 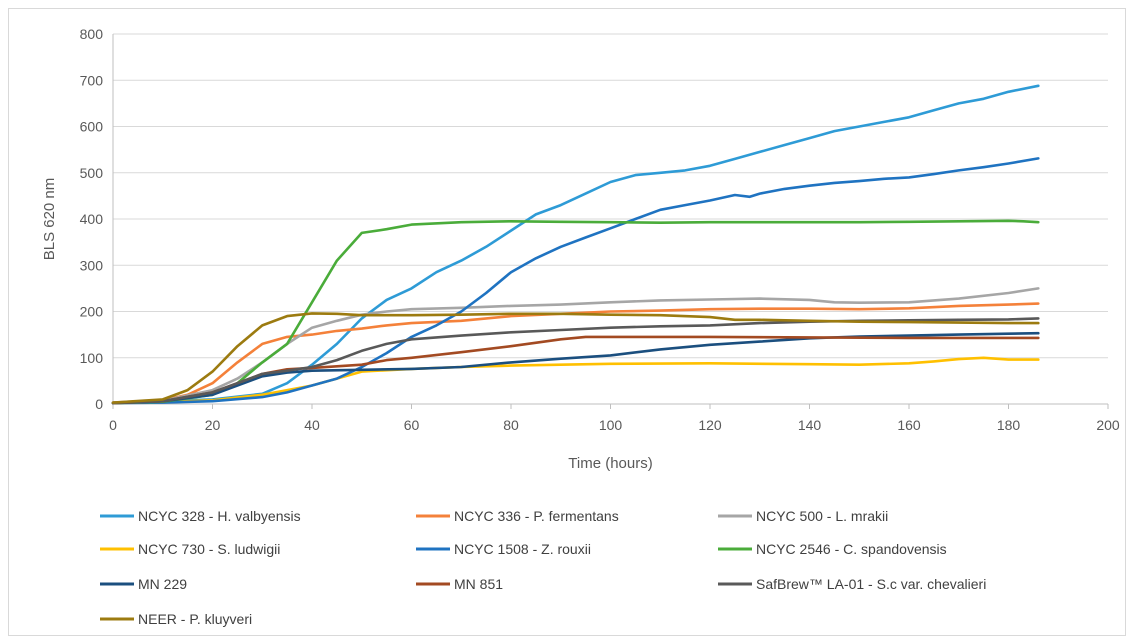 What do you see at coordinates (162, 584) in the screenshot?
I see `legend-label: MN 229` at bounding box center [162, 584].